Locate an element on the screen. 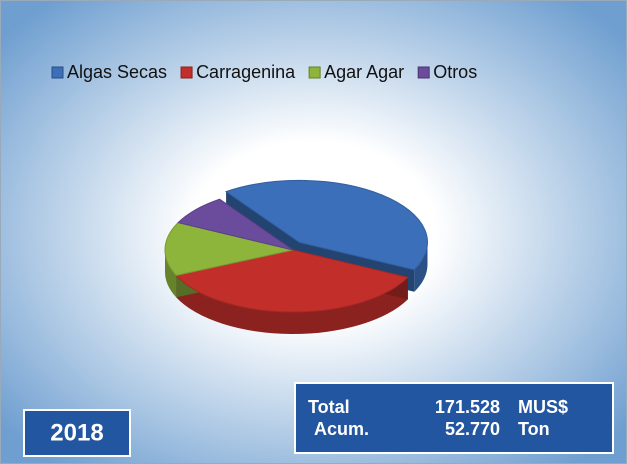 The height and width of the screenshot is (464, 627). pie-tops is located at coordinates (296, 246).